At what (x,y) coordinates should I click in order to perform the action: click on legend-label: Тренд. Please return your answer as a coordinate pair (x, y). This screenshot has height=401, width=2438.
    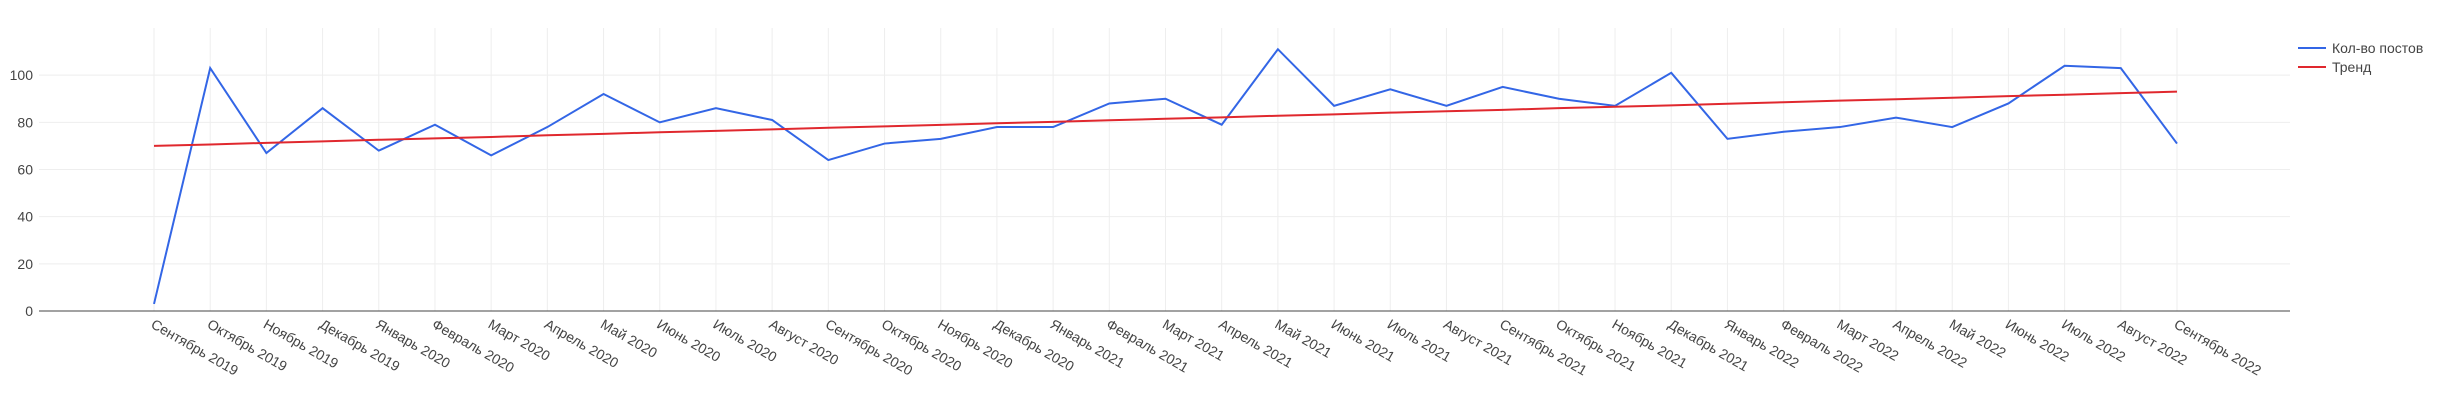
    Looking at the image, I should click on (2351, 67).